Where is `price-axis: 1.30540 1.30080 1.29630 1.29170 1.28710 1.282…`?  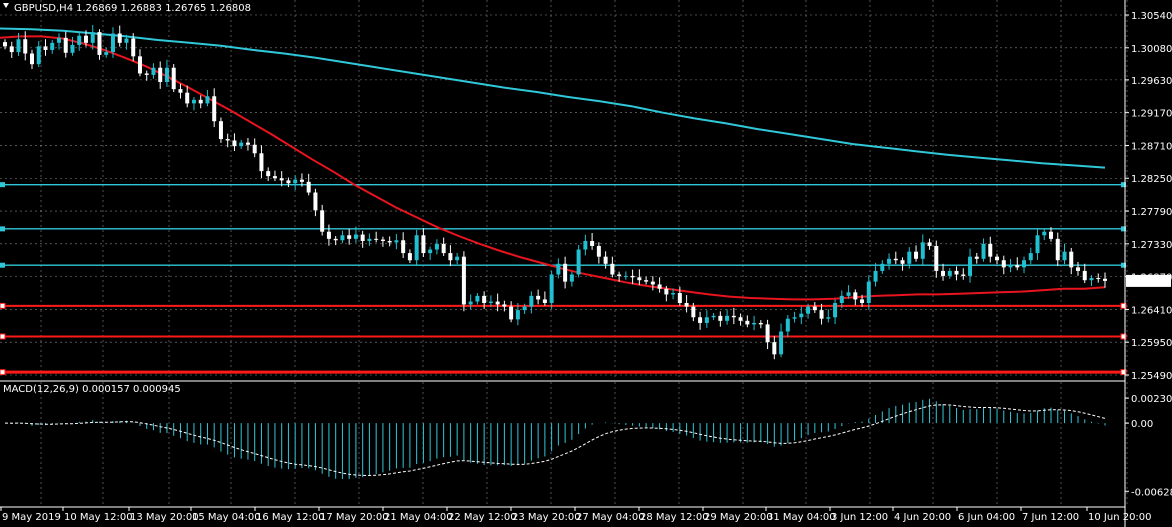 price-axis: 1.30540 1.30080 1.29630 1.29170 1.28710 1.282… is located at coordinates (1148, 254).